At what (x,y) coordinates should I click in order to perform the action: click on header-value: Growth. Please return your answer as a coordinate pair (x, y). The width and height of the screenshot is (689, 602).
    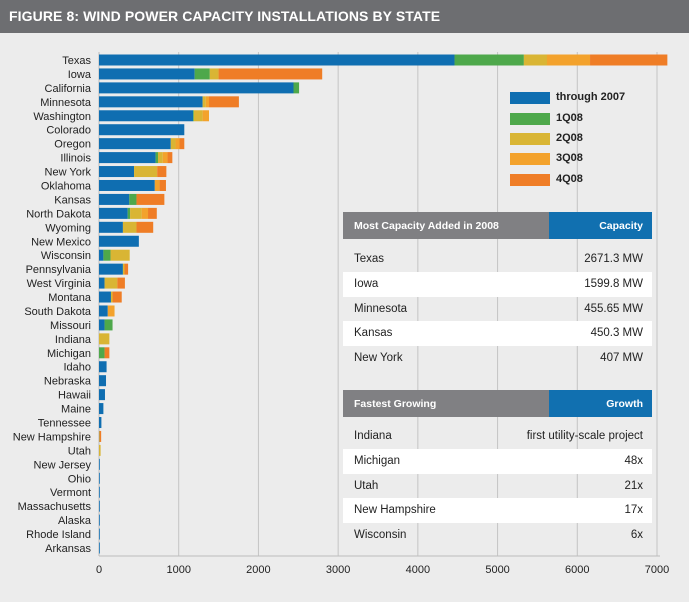
    Looking at the image, I should click on (600, 403).